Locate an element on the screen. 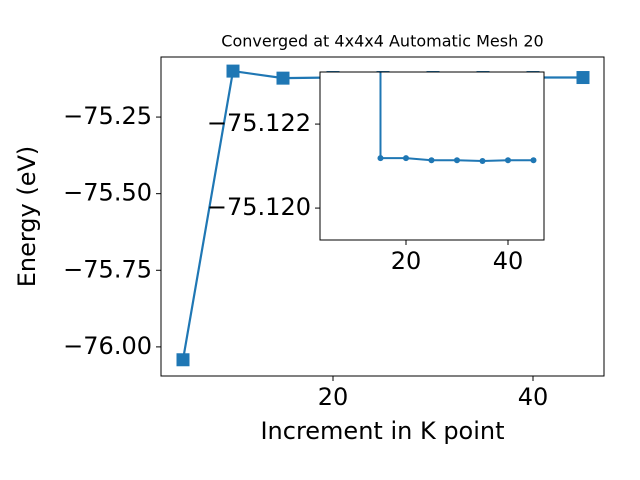 The width and height of the screenshot is (640, 480). y-tick-label: −75.122 is located at coordinates (259, 123).